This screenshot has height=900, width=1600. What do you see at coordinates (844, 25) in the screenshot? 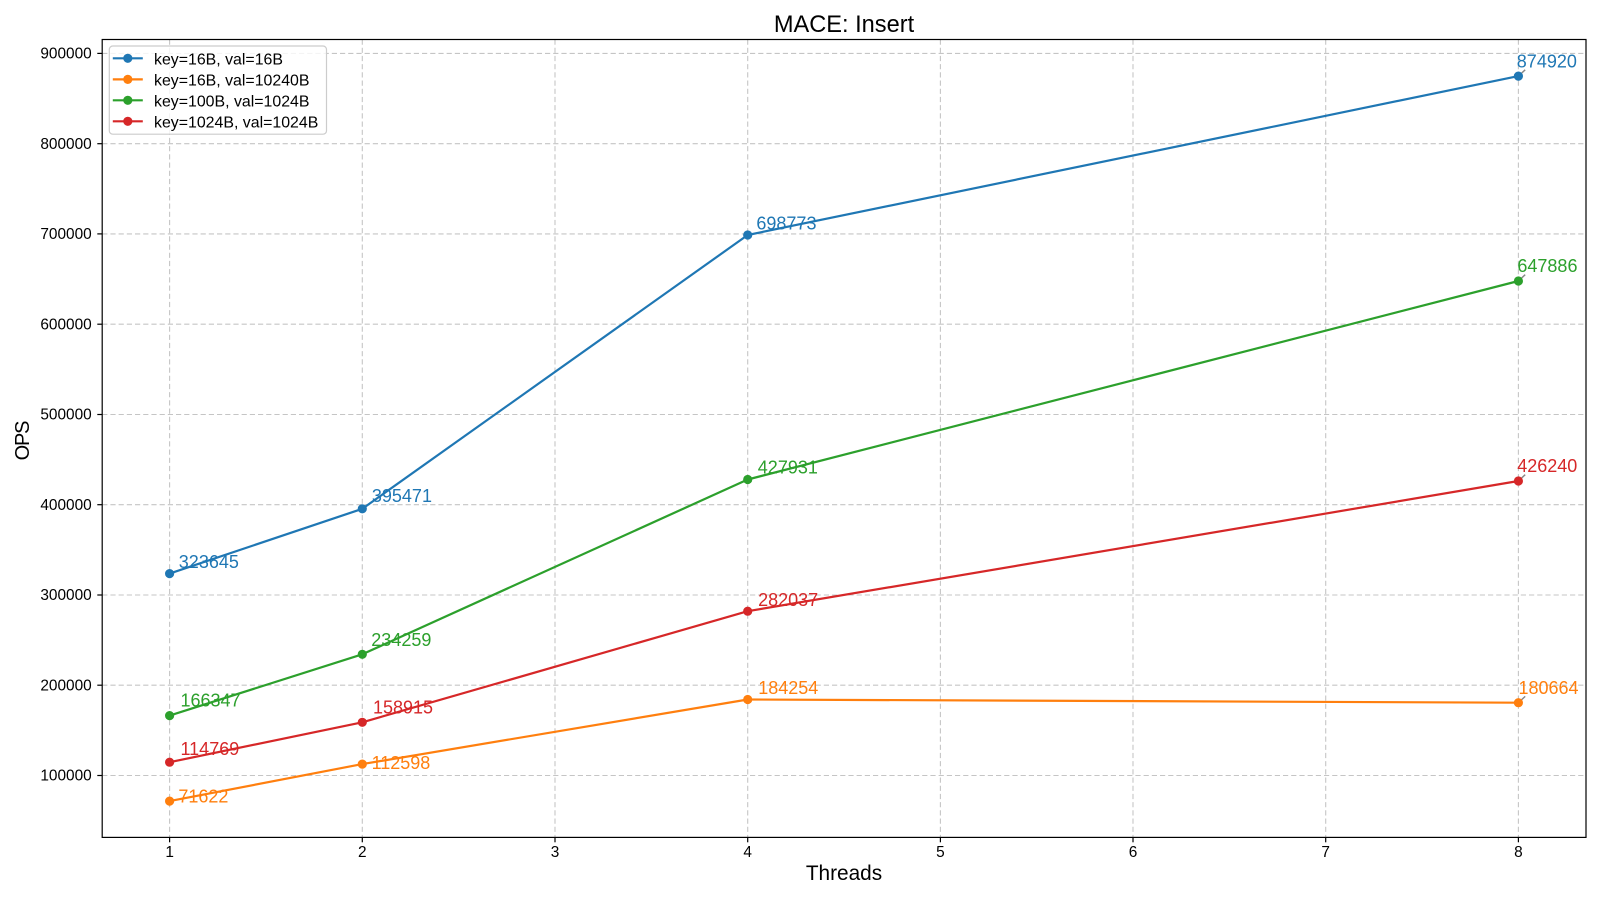
I see `svg-text: MACE: Insert` at bounding box center [844, 25].